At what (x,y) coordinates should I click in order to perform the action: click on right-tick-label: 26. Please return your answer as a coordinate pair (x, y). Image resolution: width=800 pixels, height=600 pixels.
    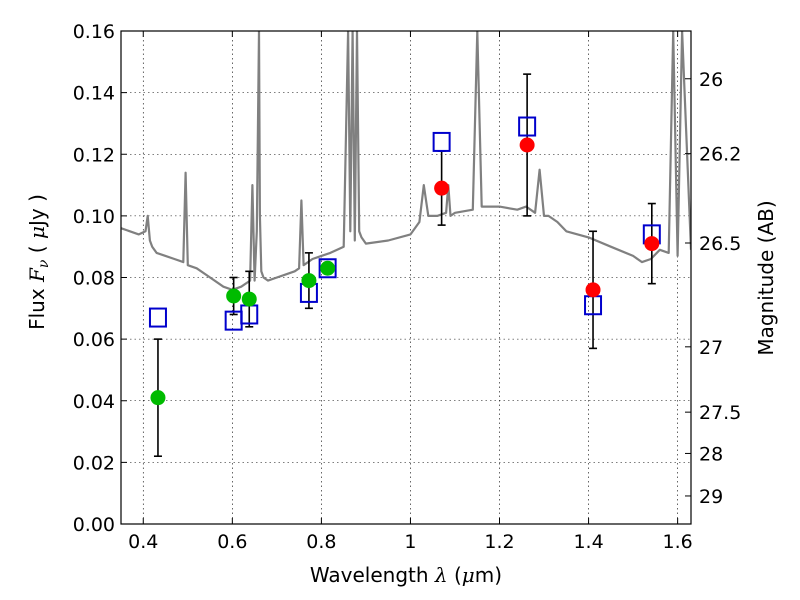
    Looking at the image, I should click on (711, 80).